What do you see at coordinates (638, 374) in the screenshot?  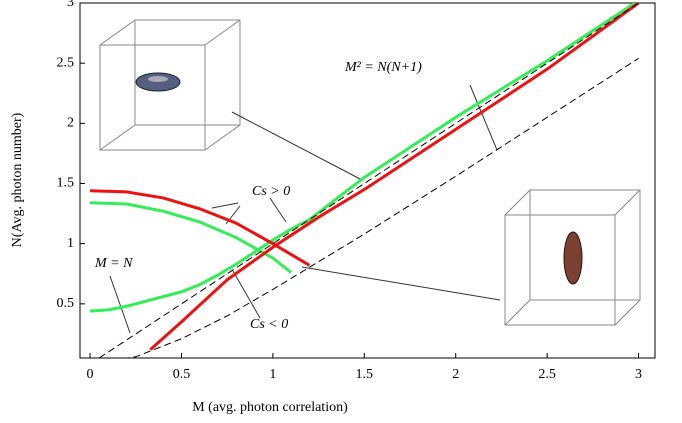 I see `x-tick-label: 3` at bounding box center [638, 374].